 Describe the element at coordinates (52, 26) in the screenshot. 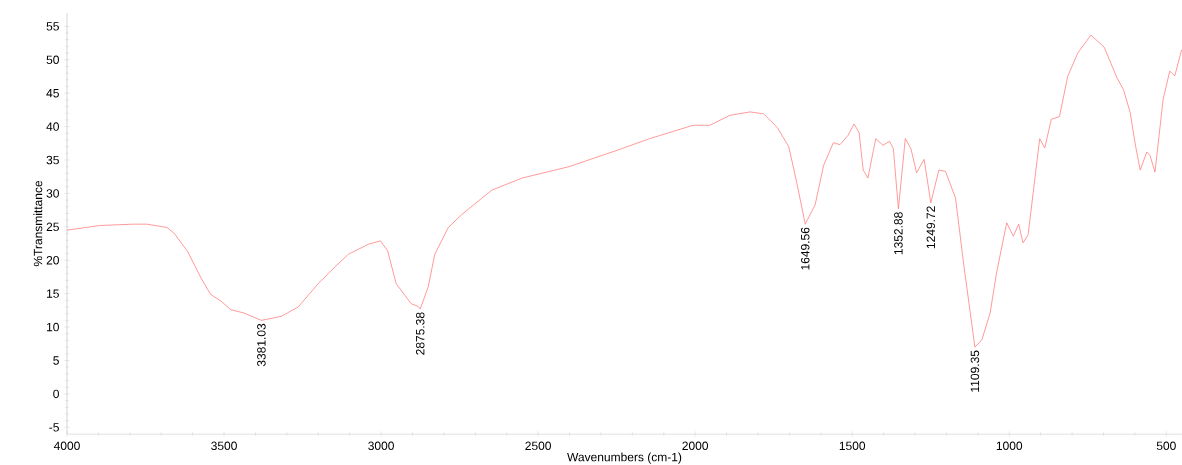

I see `y-tick-label: 55` at that location.